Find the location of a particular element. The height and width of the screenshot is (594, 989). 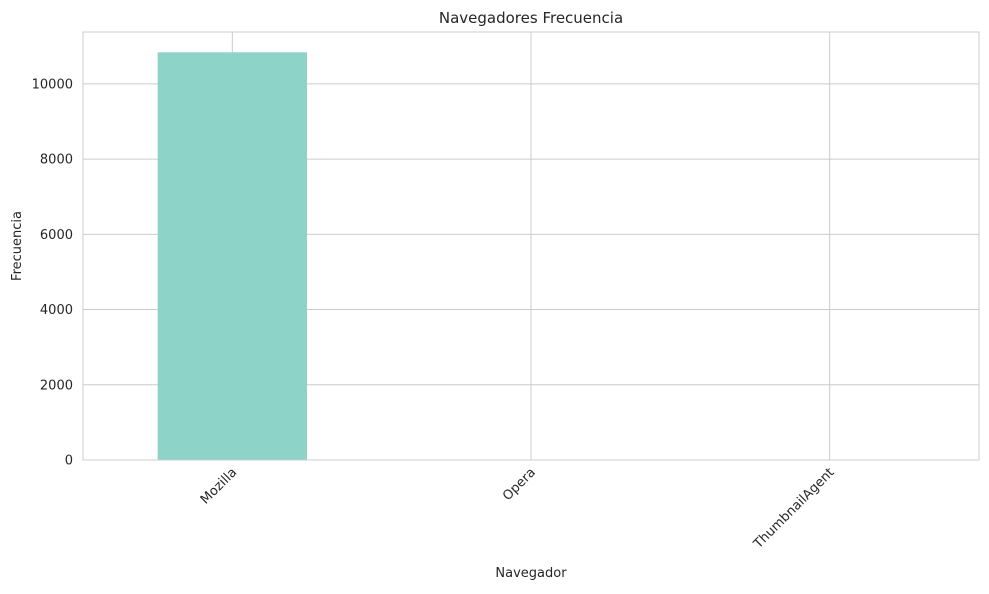

y-tick-label: 8000 is located at coordinates (56, 160).